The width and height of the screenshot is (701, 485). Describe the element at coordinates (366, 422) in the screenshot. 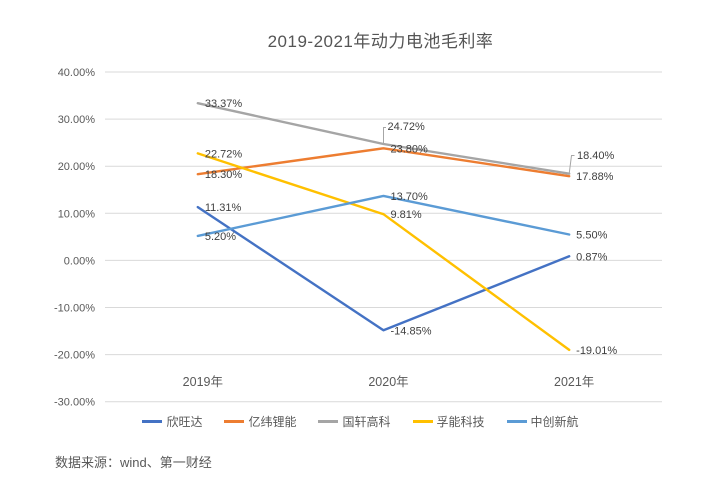

I see `legend-label: 国轩高科` at that location.